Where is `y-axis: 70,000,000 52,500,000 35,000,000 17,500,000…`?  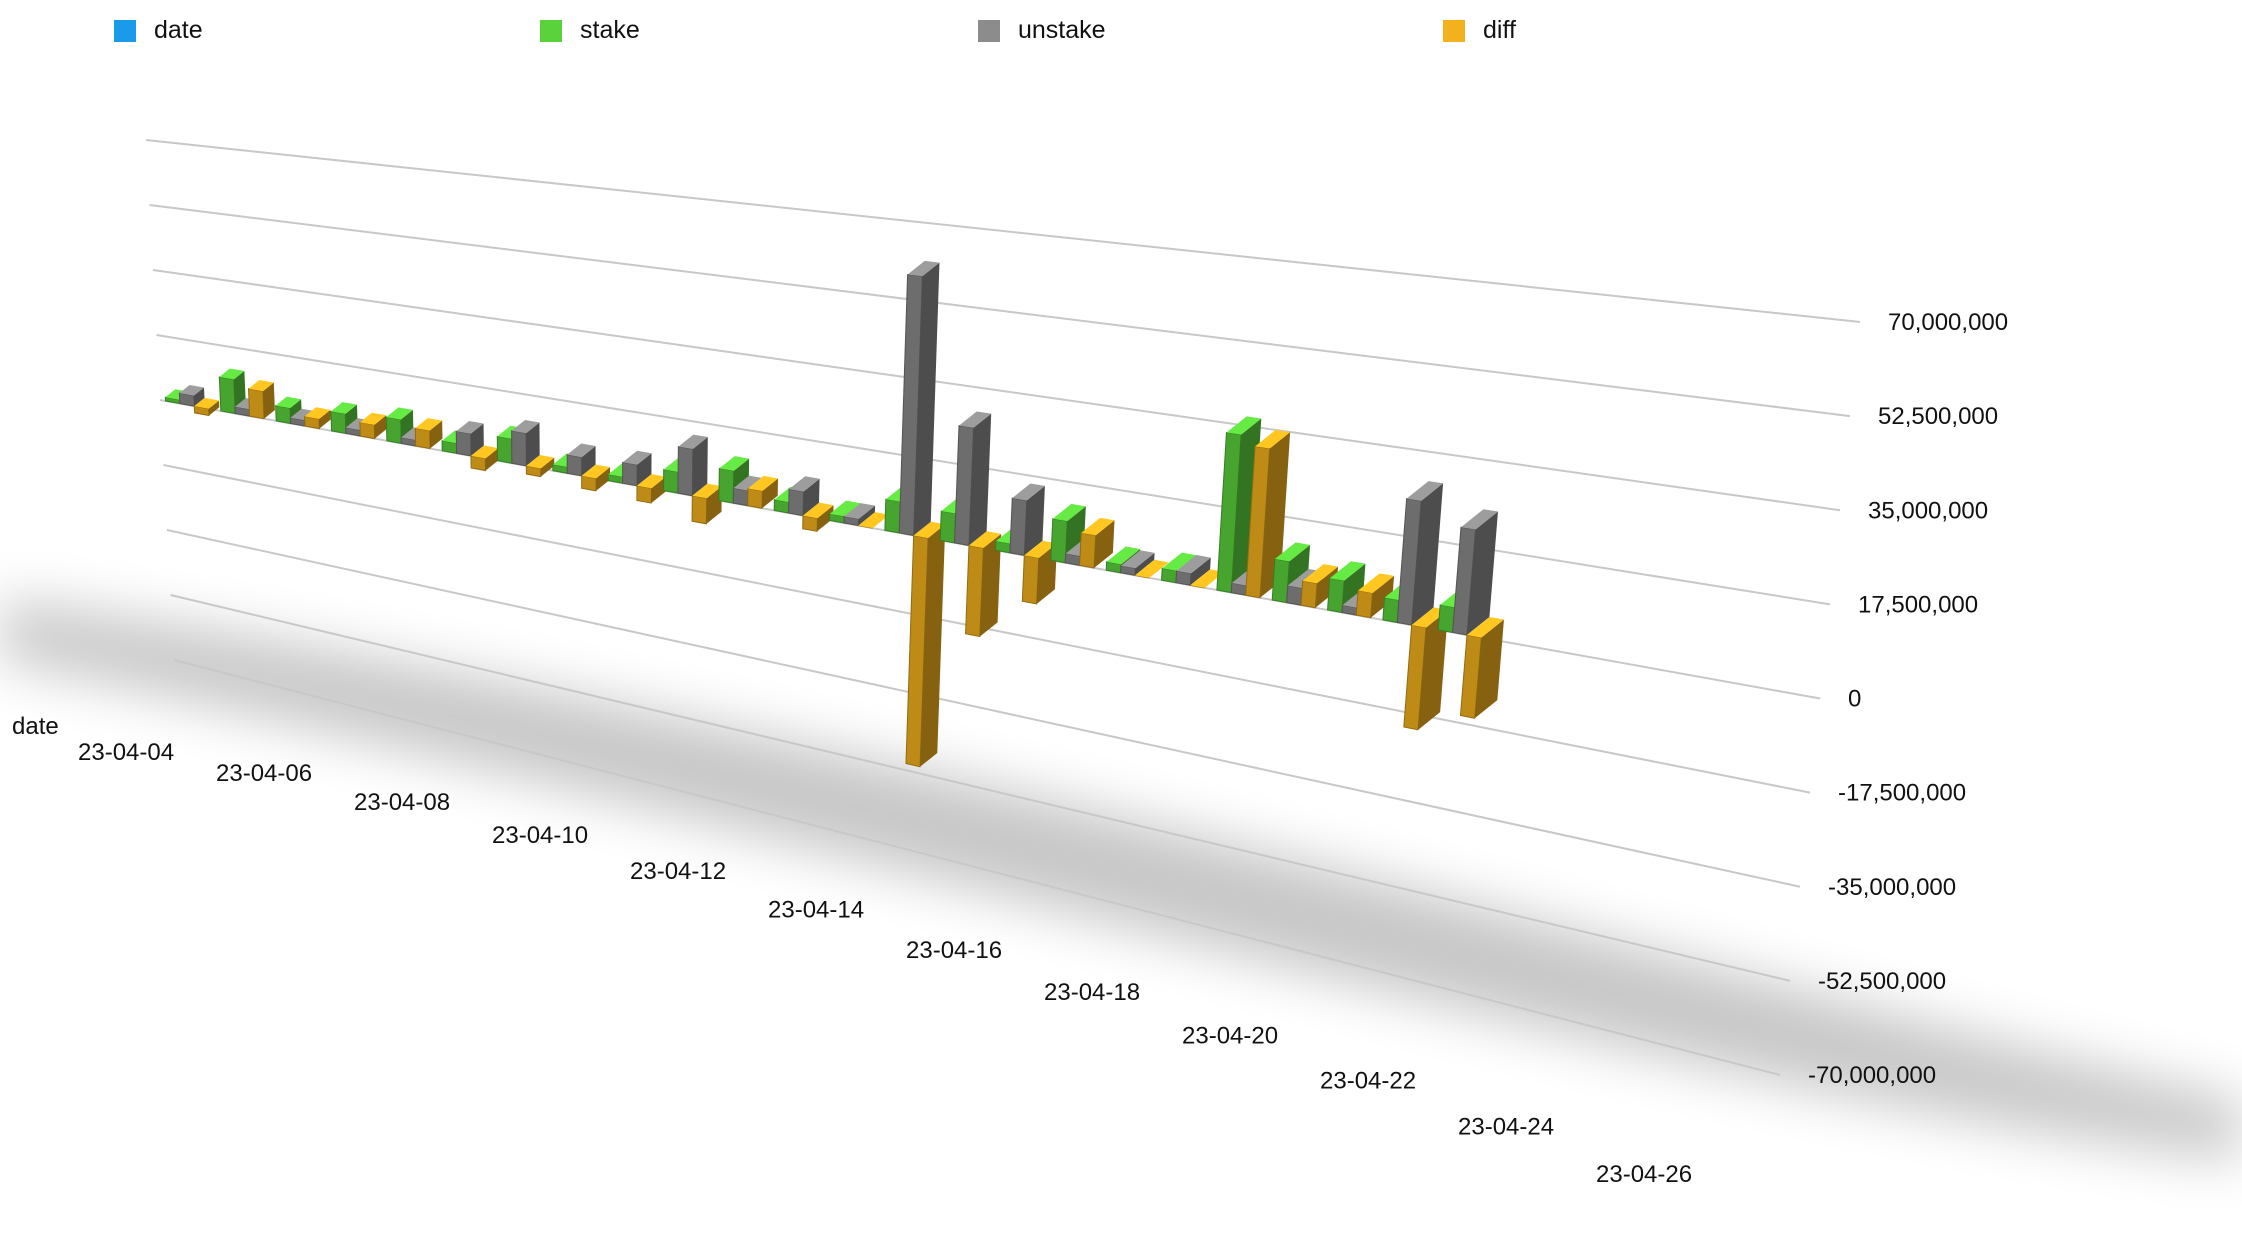
y-axis: 70,000,000 52,500,000 35,000,000 17,500,000… is located at coordinates (1908, 699).